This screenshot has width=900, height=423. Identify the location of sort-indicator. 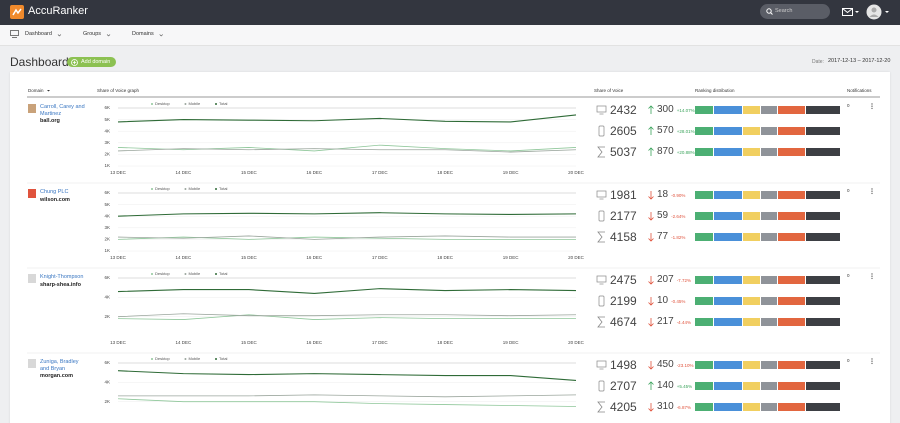
(48, 91).